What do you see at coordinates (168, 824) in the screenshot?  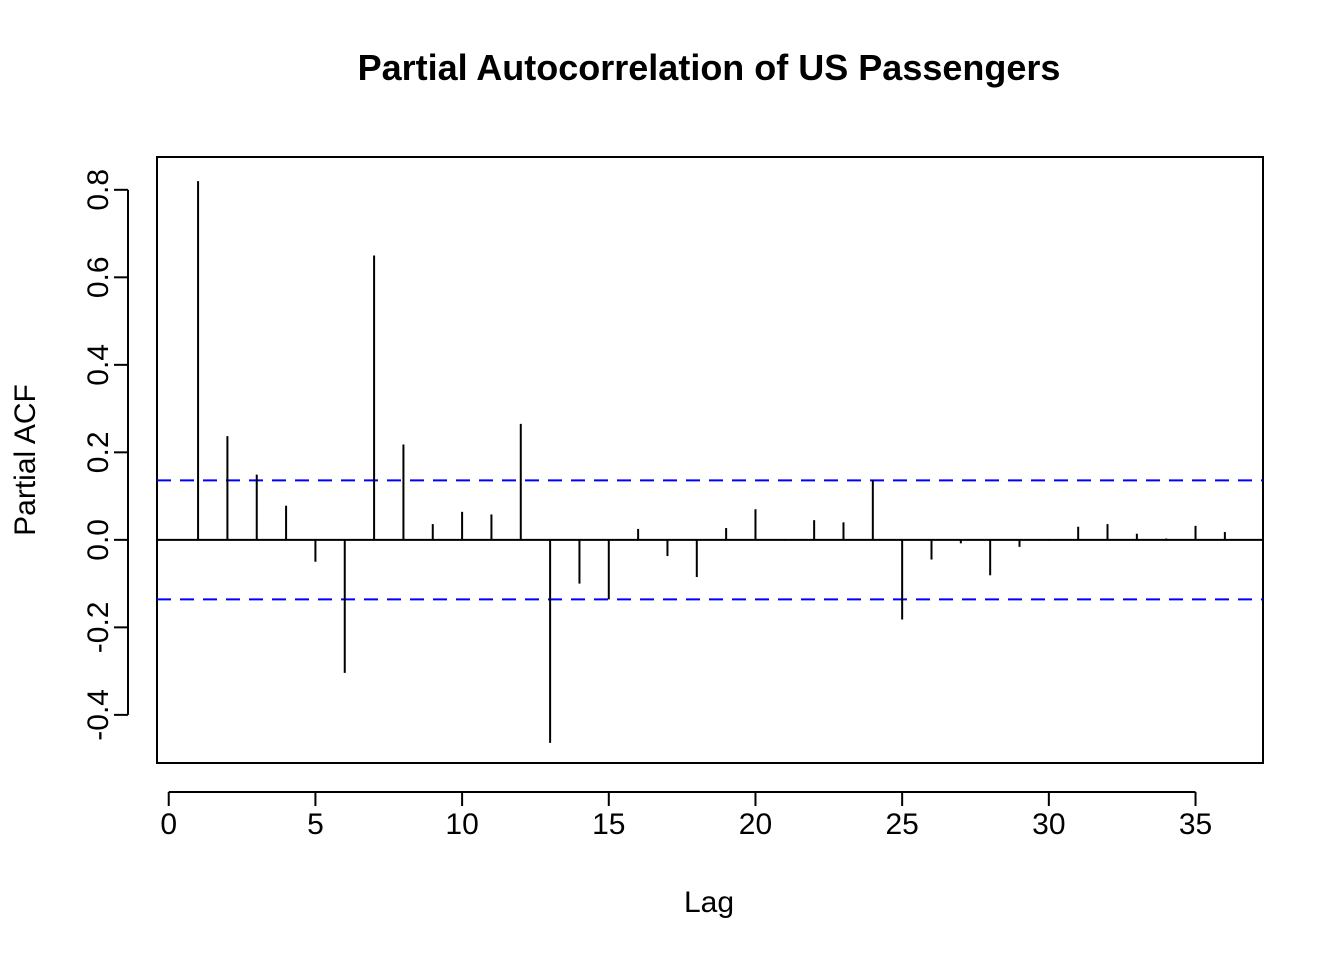 I see `x-tick-label-0: 0` at bounding box center [168, 824].